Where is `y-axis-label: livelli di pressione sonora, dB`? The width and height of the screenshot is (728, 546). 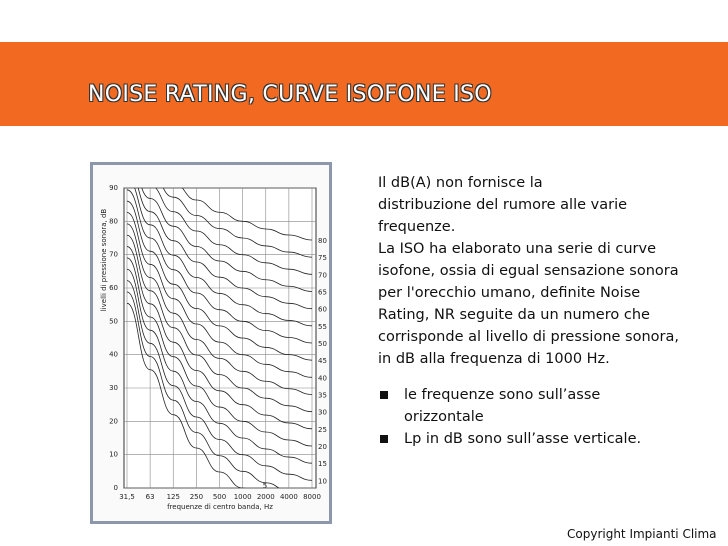 y-axis-label: livelli di pressione sonora, dB is located at coordinates (104, 260).